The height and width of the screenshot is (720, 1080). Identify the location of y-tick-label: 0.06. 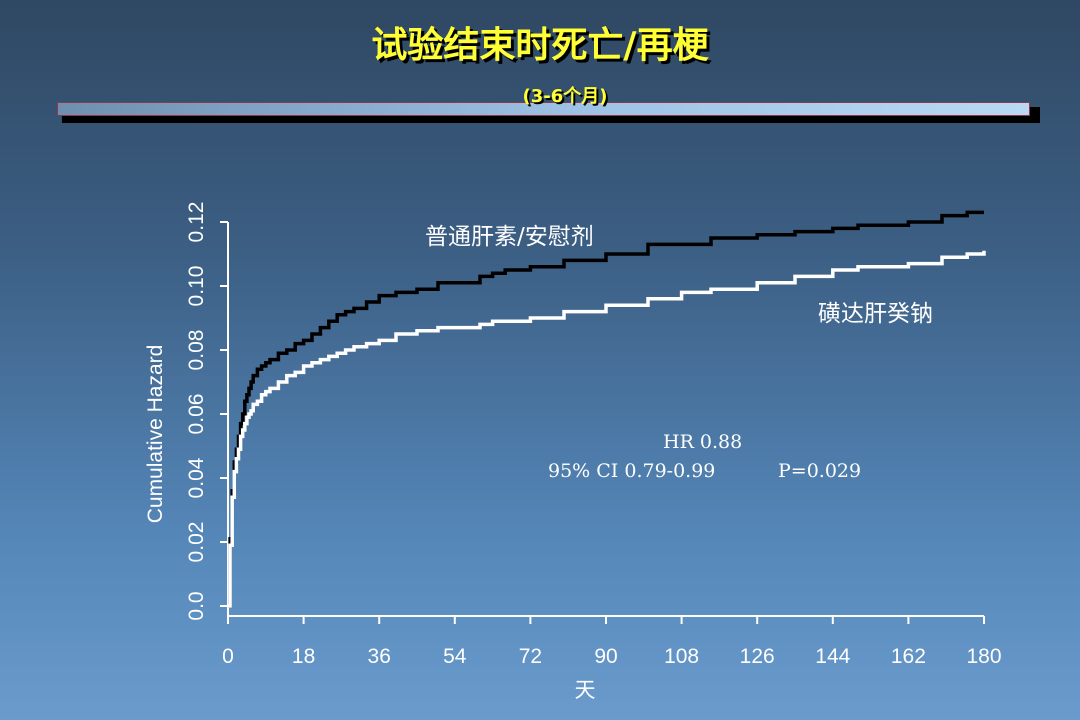
(196, 414).